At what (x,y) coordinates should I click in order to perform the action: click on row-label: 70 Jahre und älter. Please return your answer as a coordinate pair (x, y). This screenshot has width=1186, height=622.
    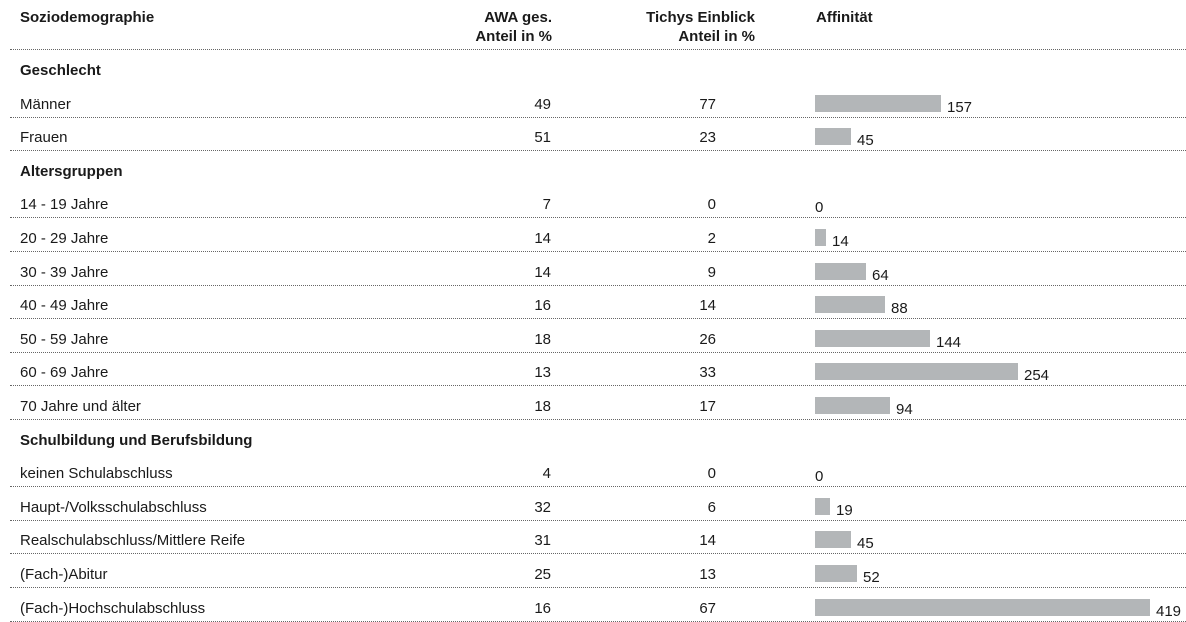
    Looking at the image, I should click on (80, 406).